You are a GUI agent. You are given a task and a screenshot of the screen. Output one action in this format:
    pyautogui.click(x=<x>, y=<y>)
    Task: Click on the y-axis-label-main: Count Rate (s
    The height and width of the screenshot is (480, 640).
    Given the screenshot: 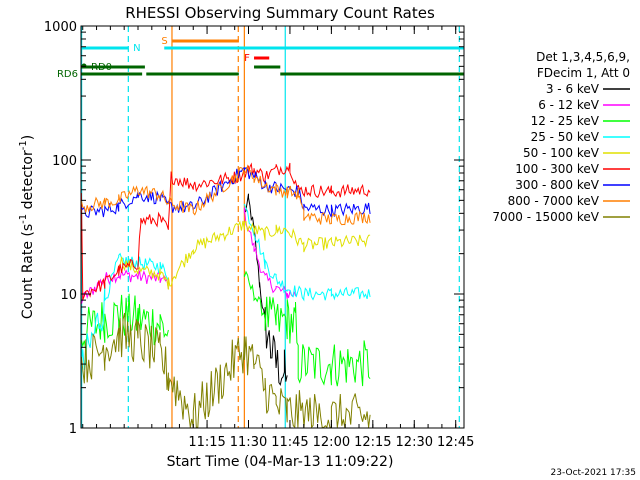 What is the action you would take?
    pyautogui.click(x=28, y=271)
    